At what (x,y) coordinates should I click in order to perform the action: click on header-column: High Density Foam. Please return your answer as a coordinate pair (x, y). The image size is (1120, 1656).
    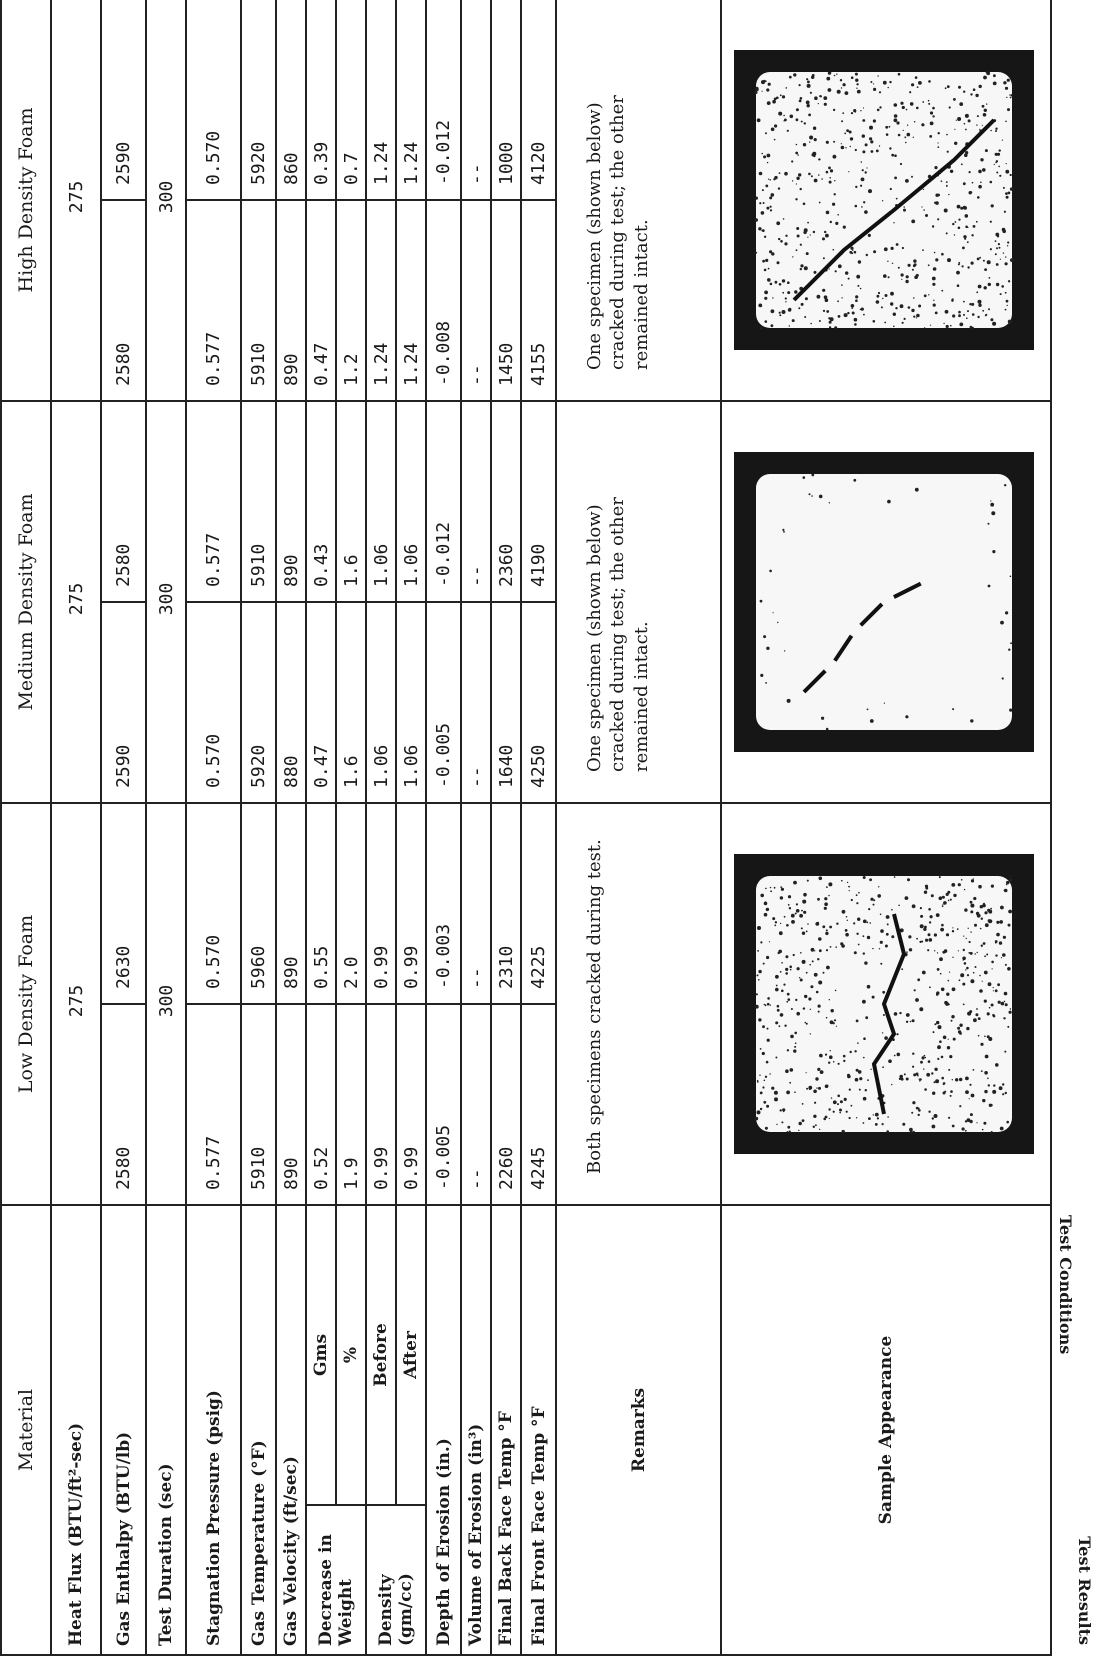
    Looking at the image, I should click on (26, 200).